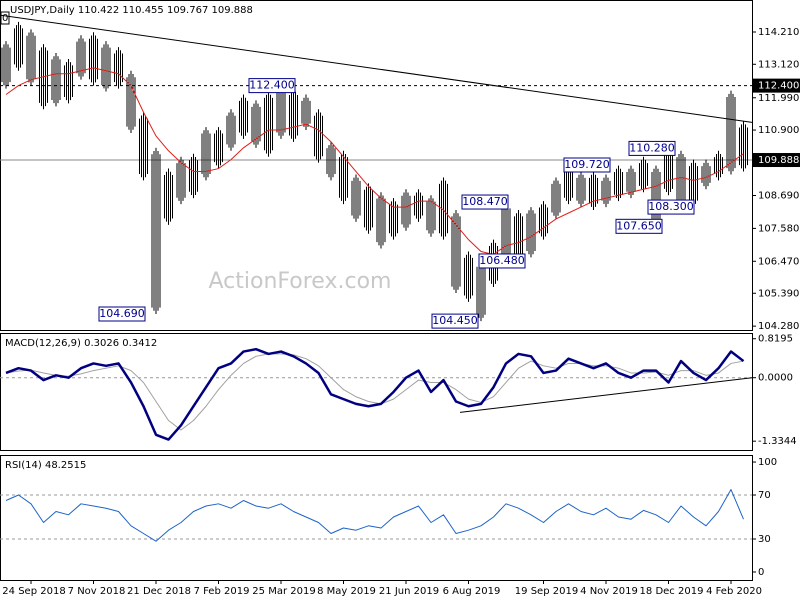 This screenshot has height=600, width=800. Describe the element at coordinates (346, 591) in the screenshot. I see `x-tick-label: 8 May 2019` at that location.